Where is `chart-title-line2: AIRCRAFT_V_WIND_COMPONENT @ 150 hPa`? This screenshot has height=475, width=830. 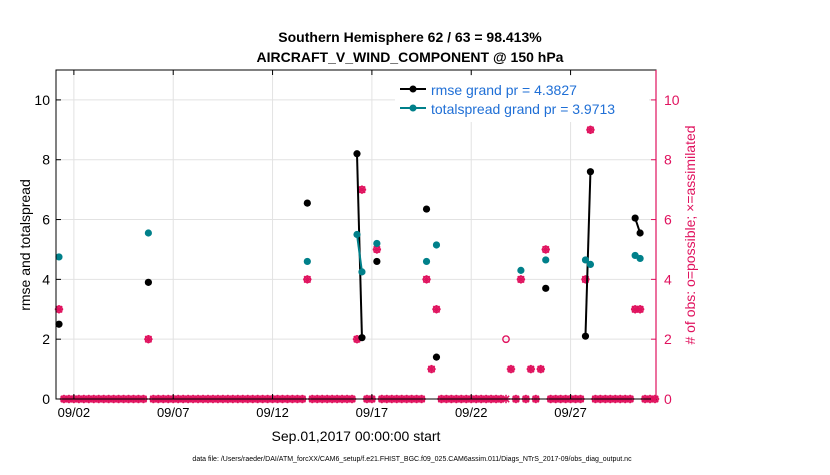
chart-title-line2: AIRCRAFT_V_WIND_COMPONENT @ 150 hPa is located at coordinates (410, 57).